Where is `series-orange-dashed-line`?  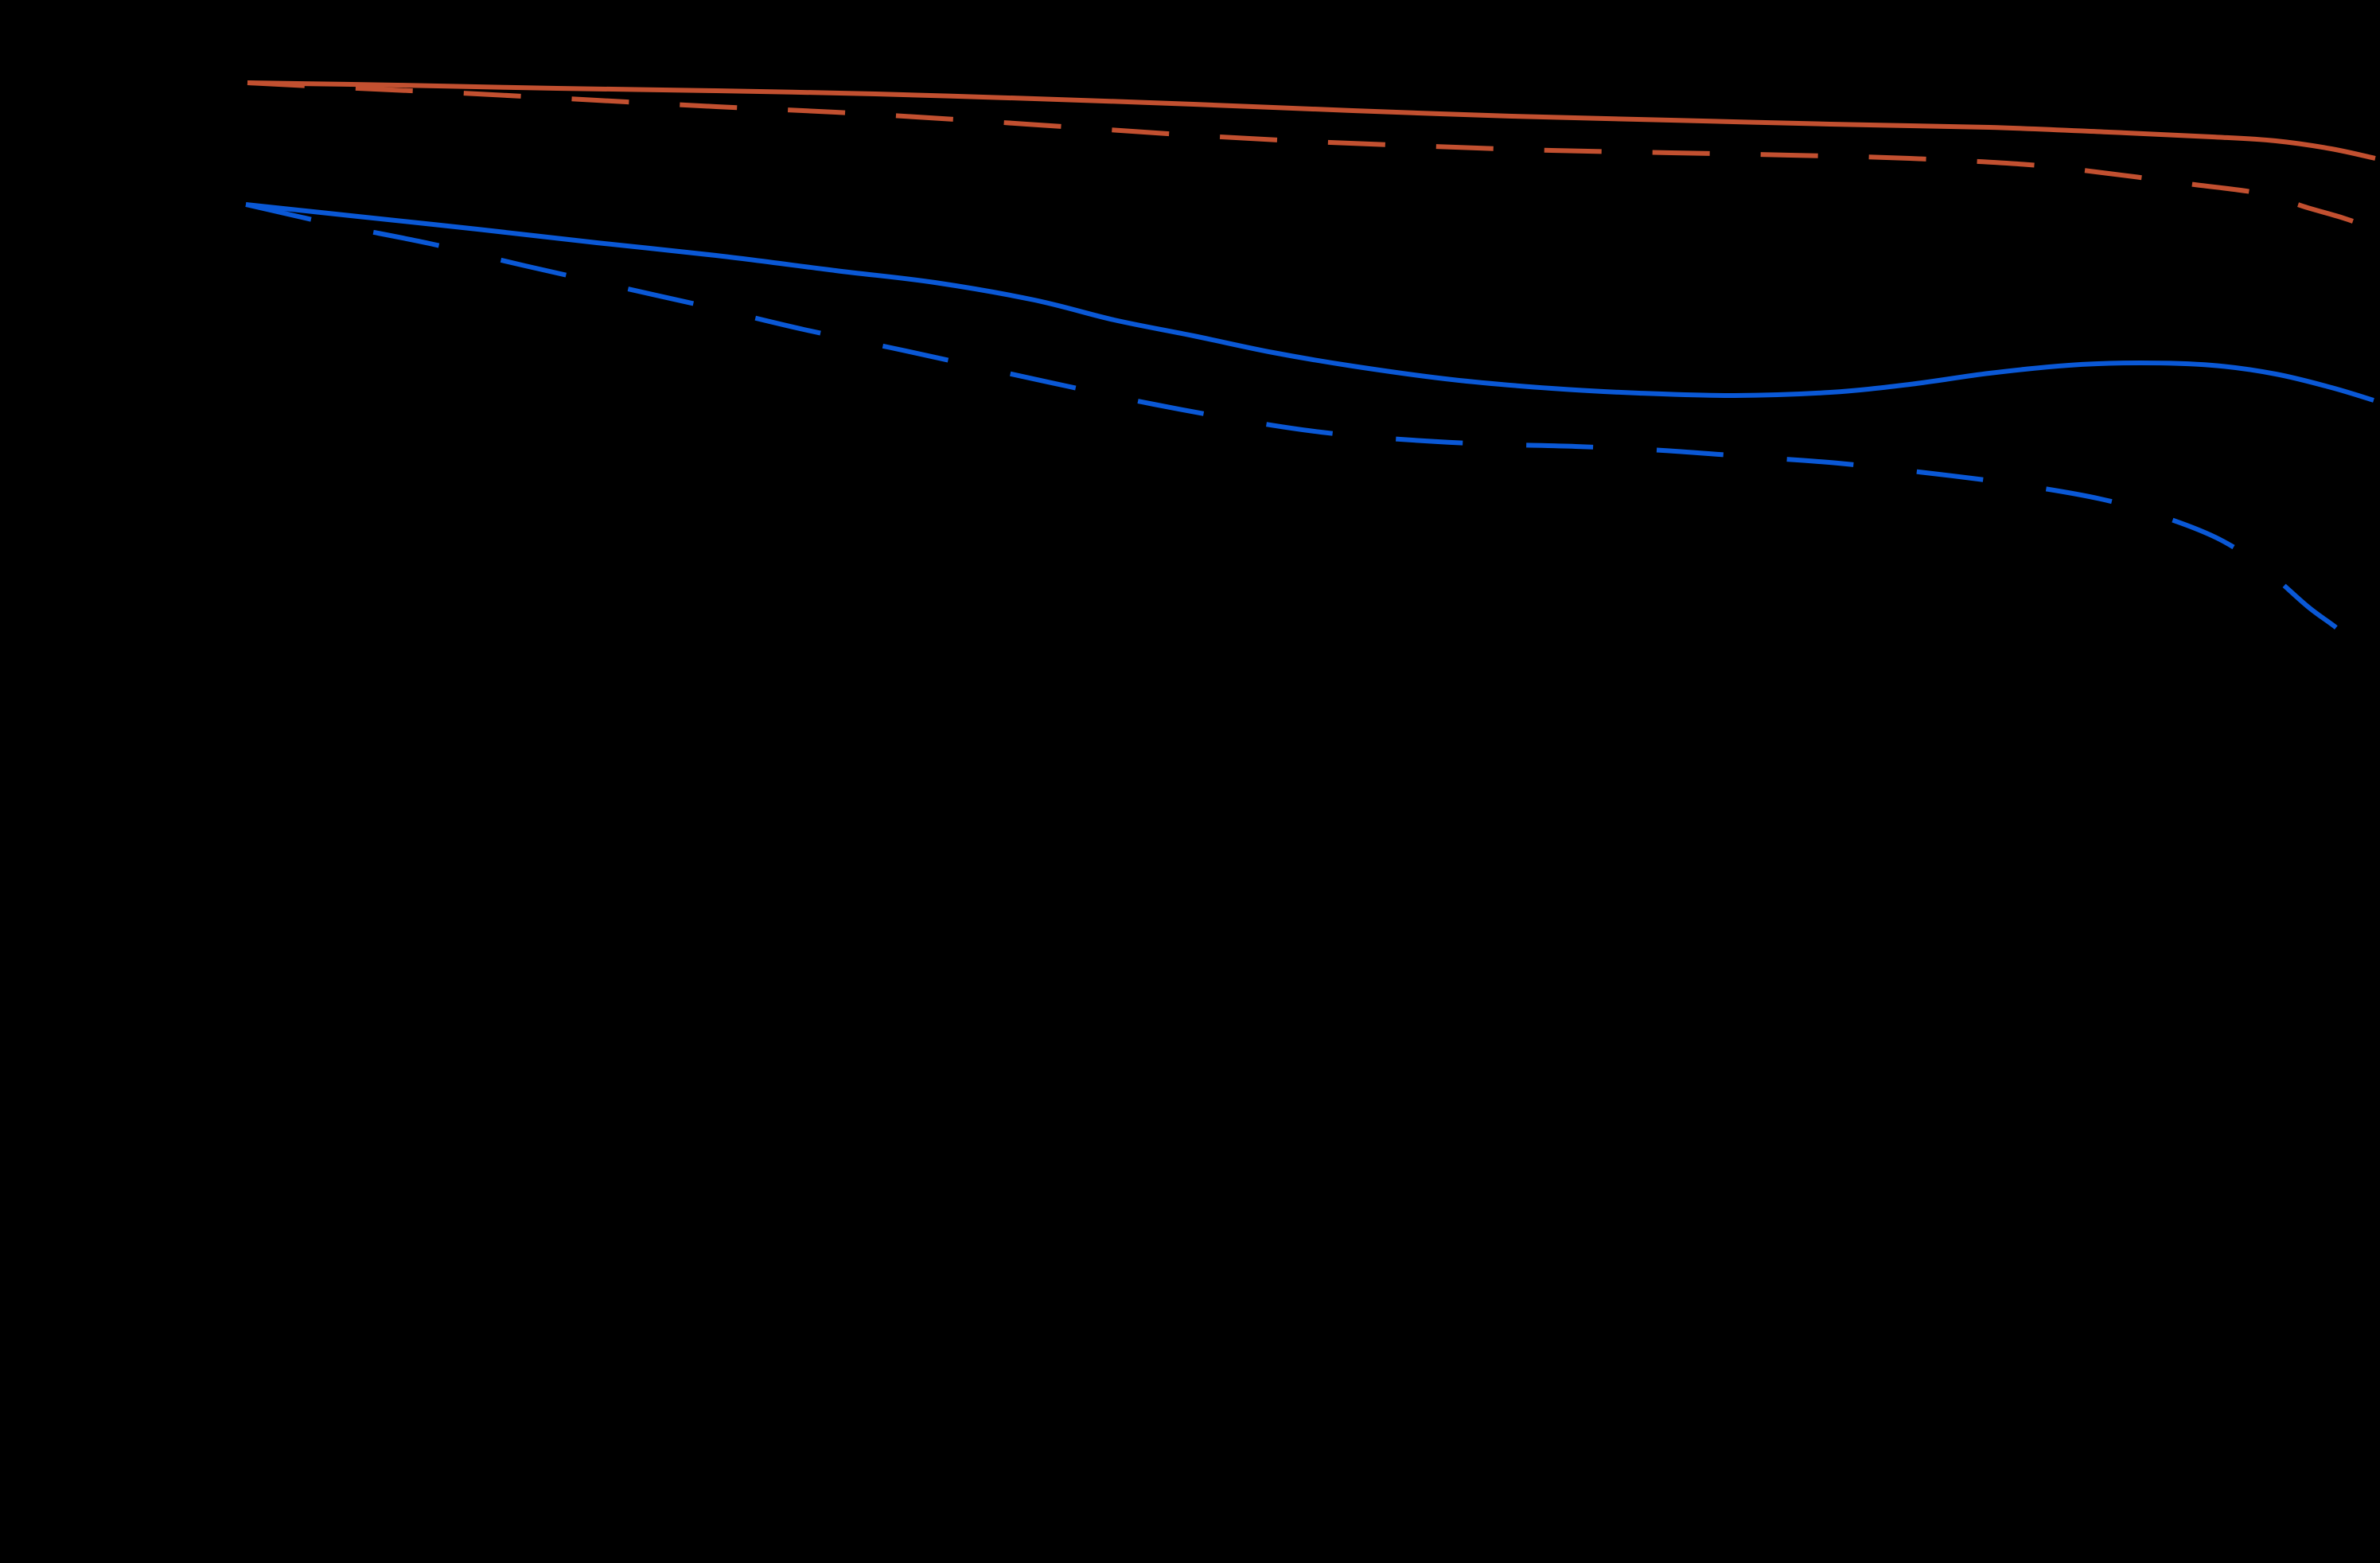 series-orange-dashed-line is located at coordinates (1311, 156).